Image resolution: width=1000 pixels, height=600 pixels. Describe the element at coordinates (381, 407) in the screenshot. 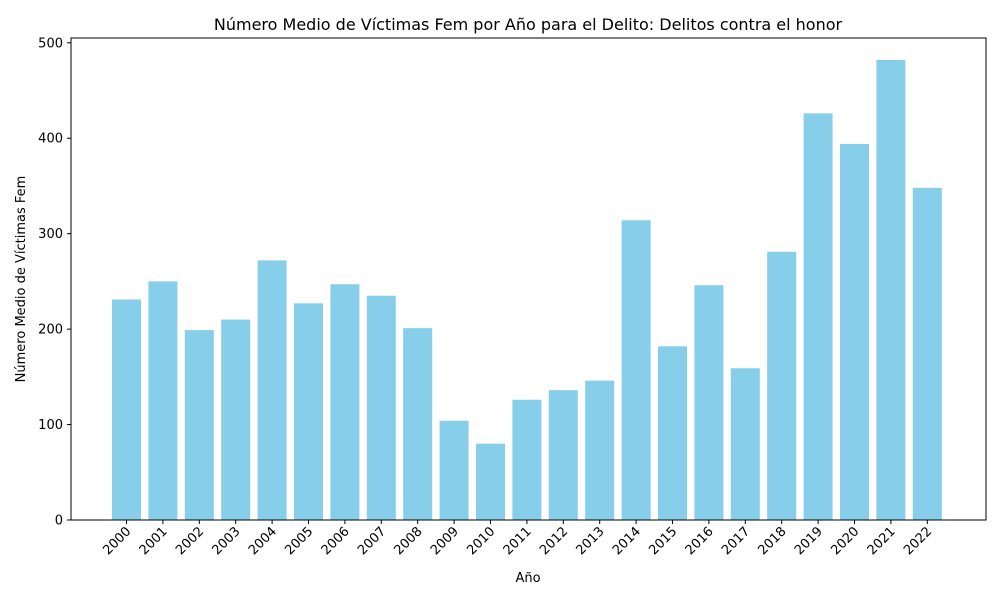

I see `bar-2007` at that location.